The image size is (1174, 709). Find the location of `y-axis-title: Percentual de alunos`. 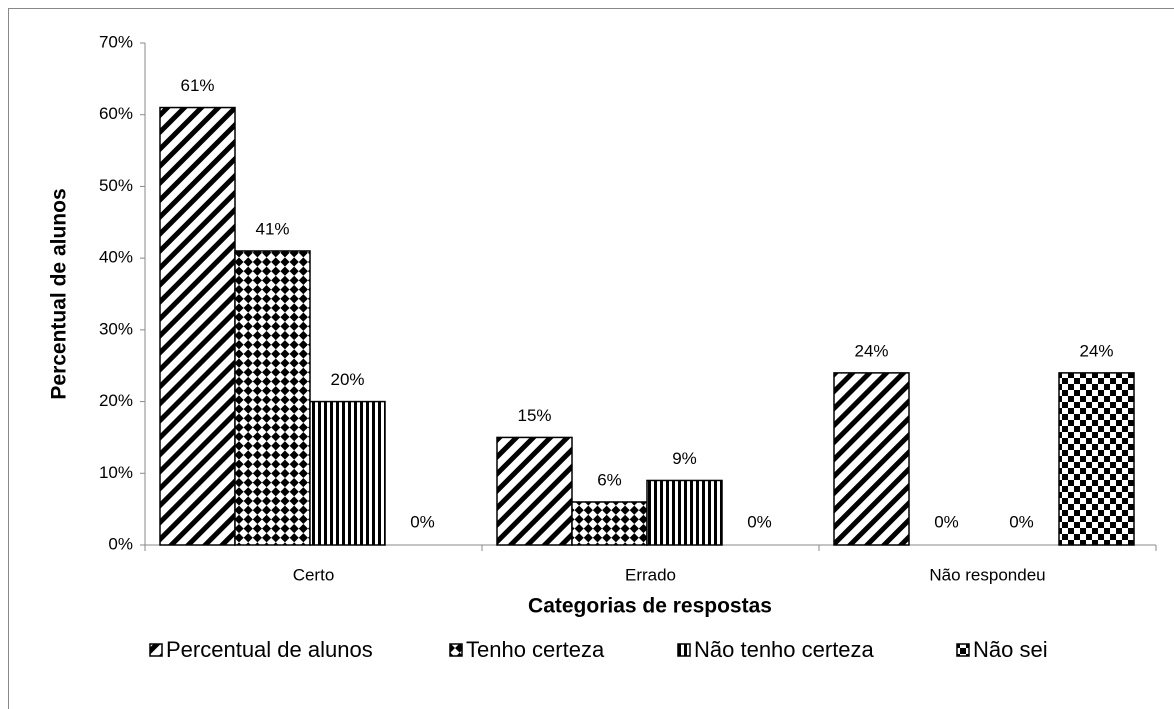

y-axis-title: Percentual de alunos is located at coordinates (59, 293).